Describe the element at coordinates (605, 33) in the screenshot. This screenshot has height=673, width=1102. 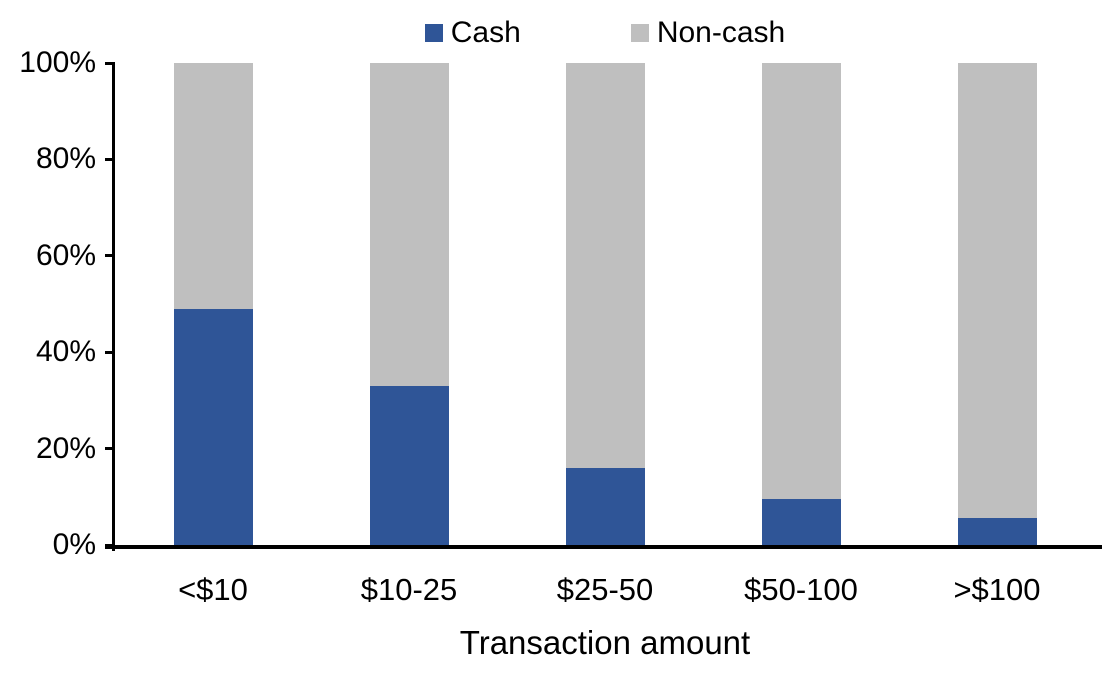
I see `legend: Cash Non-cash` at that location.